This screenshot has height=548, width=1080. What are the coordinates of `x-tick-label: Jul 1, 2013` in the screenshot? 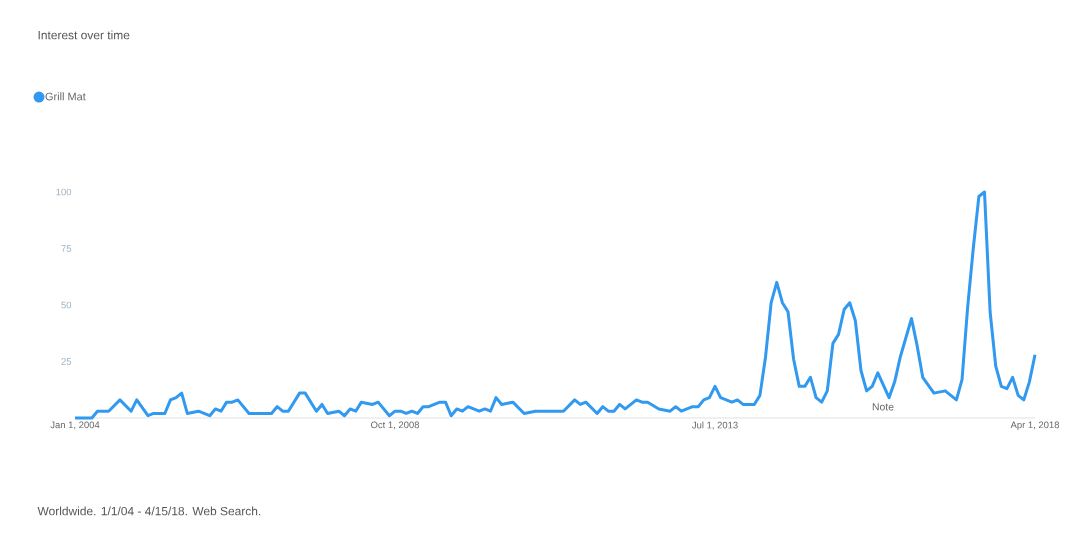 It's located at (715, 425).